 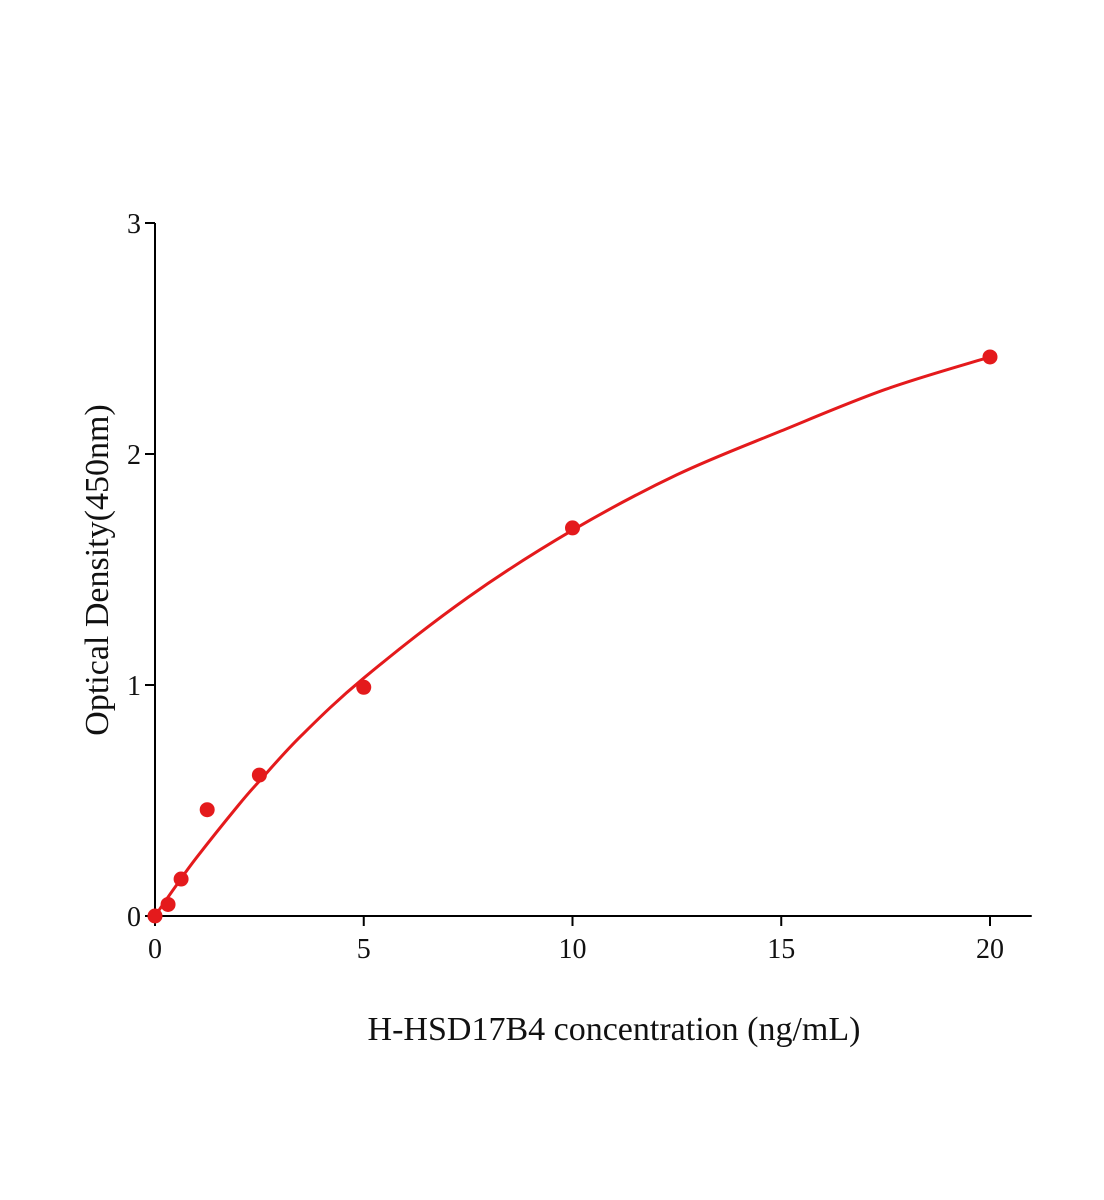 I want to click on x-tick-label: 20, so click(x=990, y=949).